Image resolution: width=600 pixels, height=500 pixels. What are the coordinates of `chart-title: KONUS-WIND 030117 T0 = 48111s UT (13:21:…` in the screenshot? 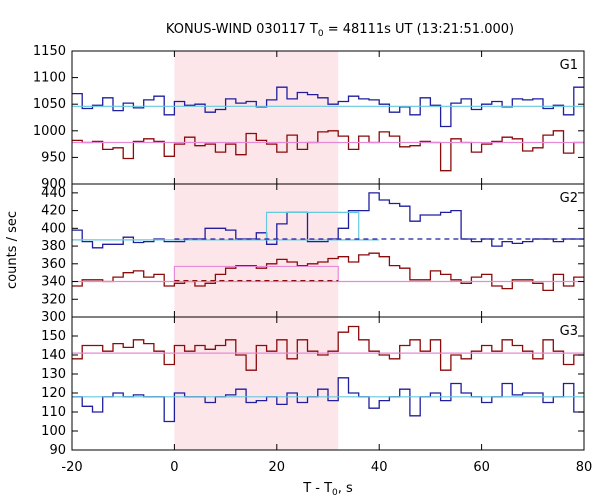 It's located at (340, 30).